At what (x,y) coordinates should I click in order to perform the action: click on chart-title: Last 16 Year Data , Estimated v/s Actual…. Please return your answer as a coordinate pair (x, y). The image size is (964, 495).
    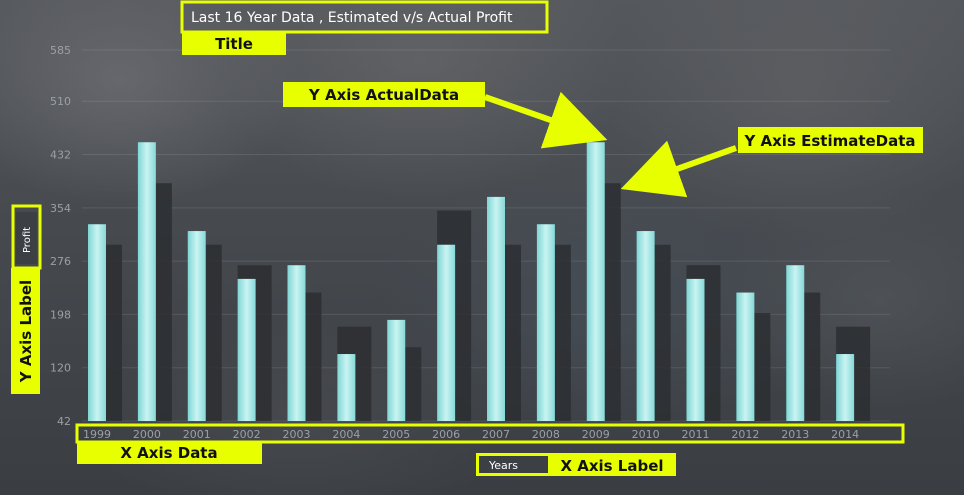
    Looking at the image, I should click on (352, 18).